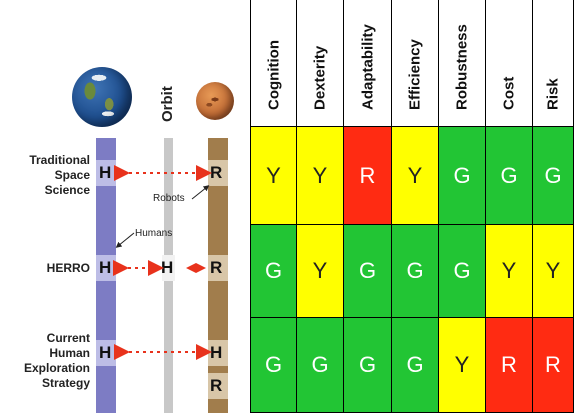 This screenshot has height=413, width=574. What do you see at coordinates (273, 75) in the screenshot?
I see `column-header-label: Cognition` at bounding box center [273, 75].